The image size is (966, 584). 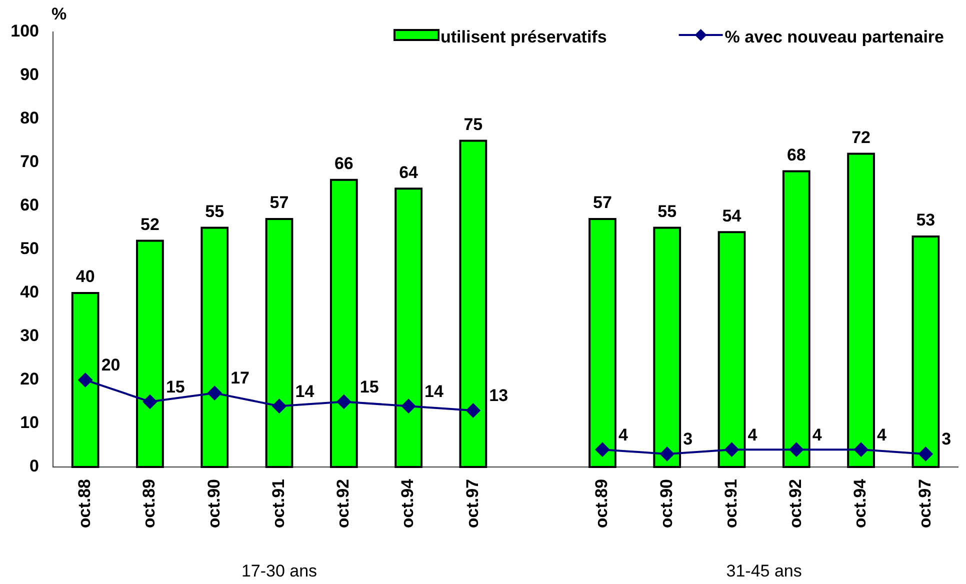 What do you see at coordinates (29, 248) in the screenshot?
I see `y-tick-label: 50` at bounding box center [29, 248].